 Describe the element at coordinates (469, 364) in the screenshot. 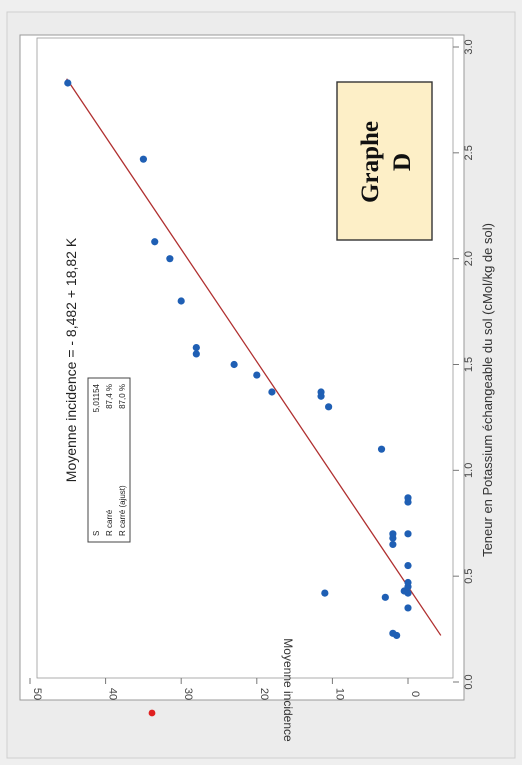

I see `x-tick-label: 1.5` at that location.